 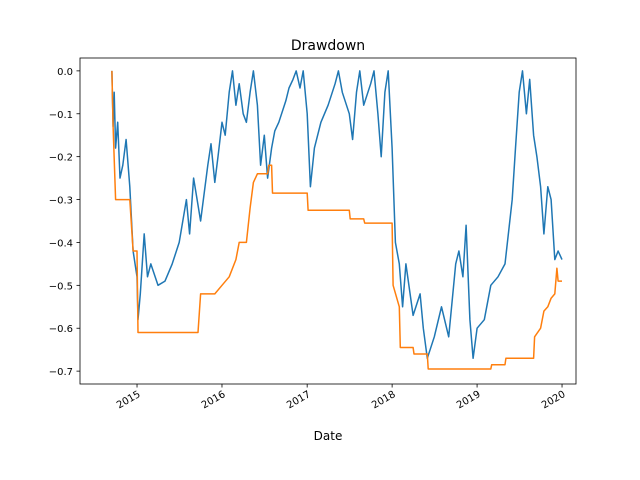 What do you see at coordinates (61, 158) in the screenshot?
I see `y-tick-label: −0.2` at bounding box center [61, 158].